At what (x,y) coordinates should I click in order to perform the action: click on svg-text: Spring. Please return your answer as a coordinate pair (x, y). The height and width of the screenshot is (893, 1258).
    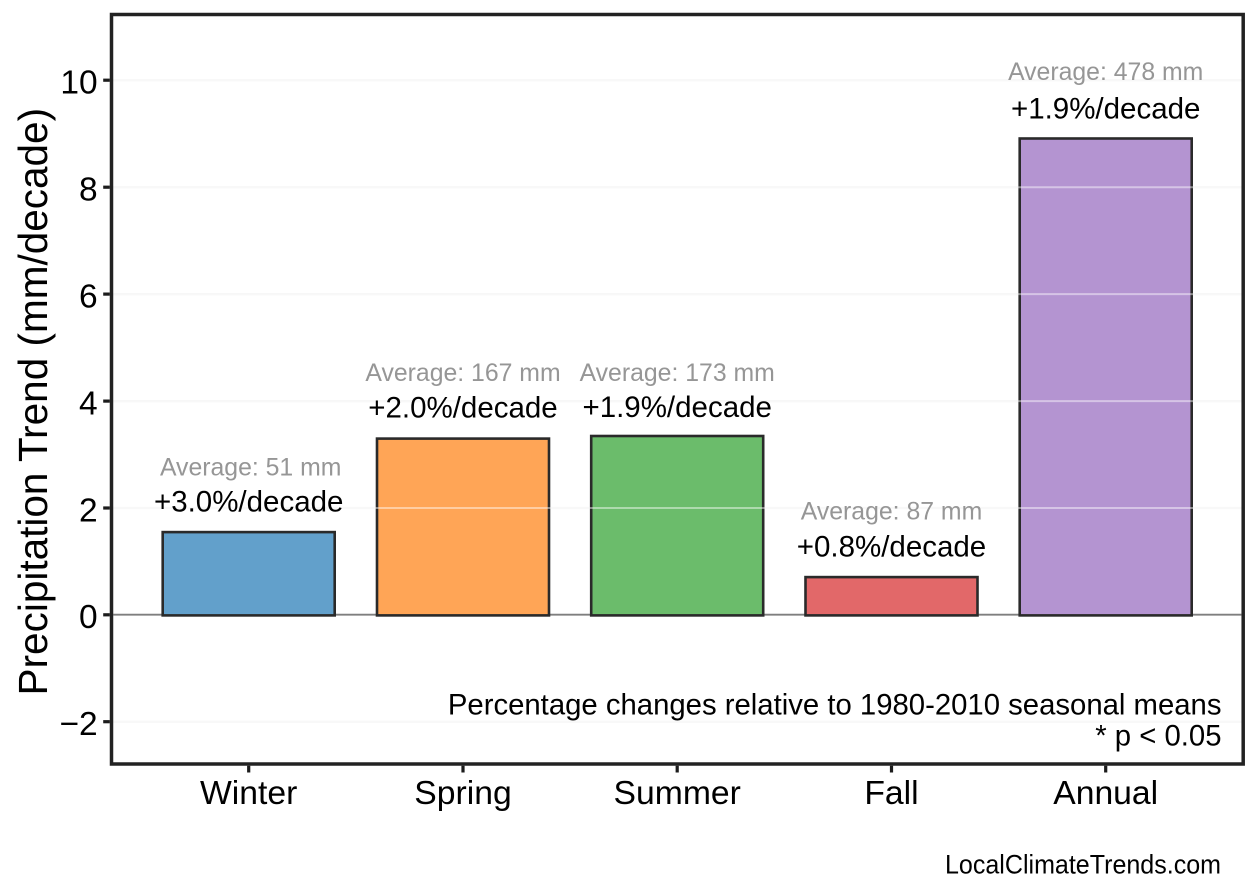
    Looking at the image, I should click on (462, 793).